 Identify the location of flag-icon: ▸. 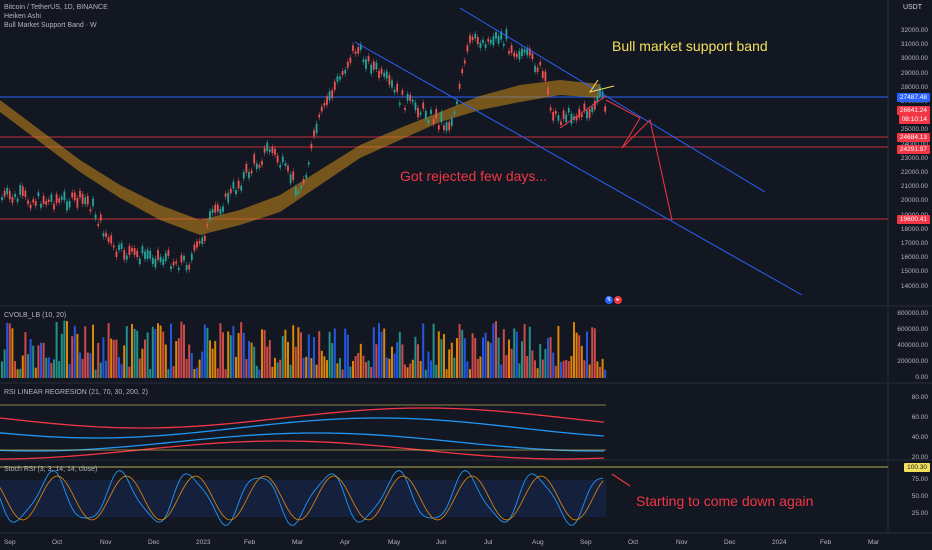
(618, 300).